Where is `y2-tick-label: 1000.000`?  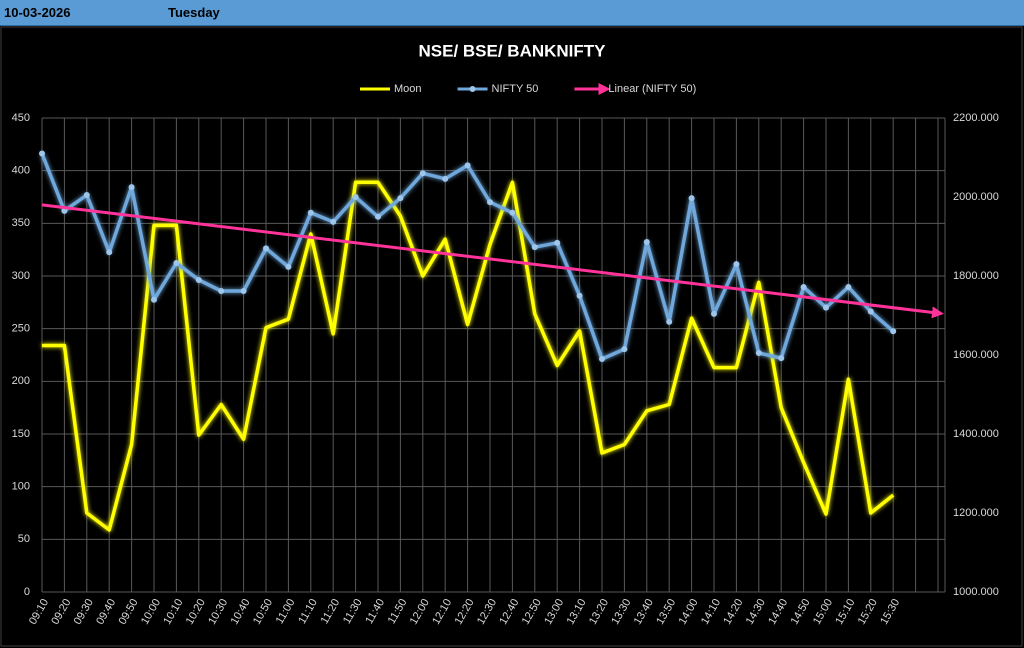 y2-tick-label: 1000.000 is located at coordinates (976, 592).